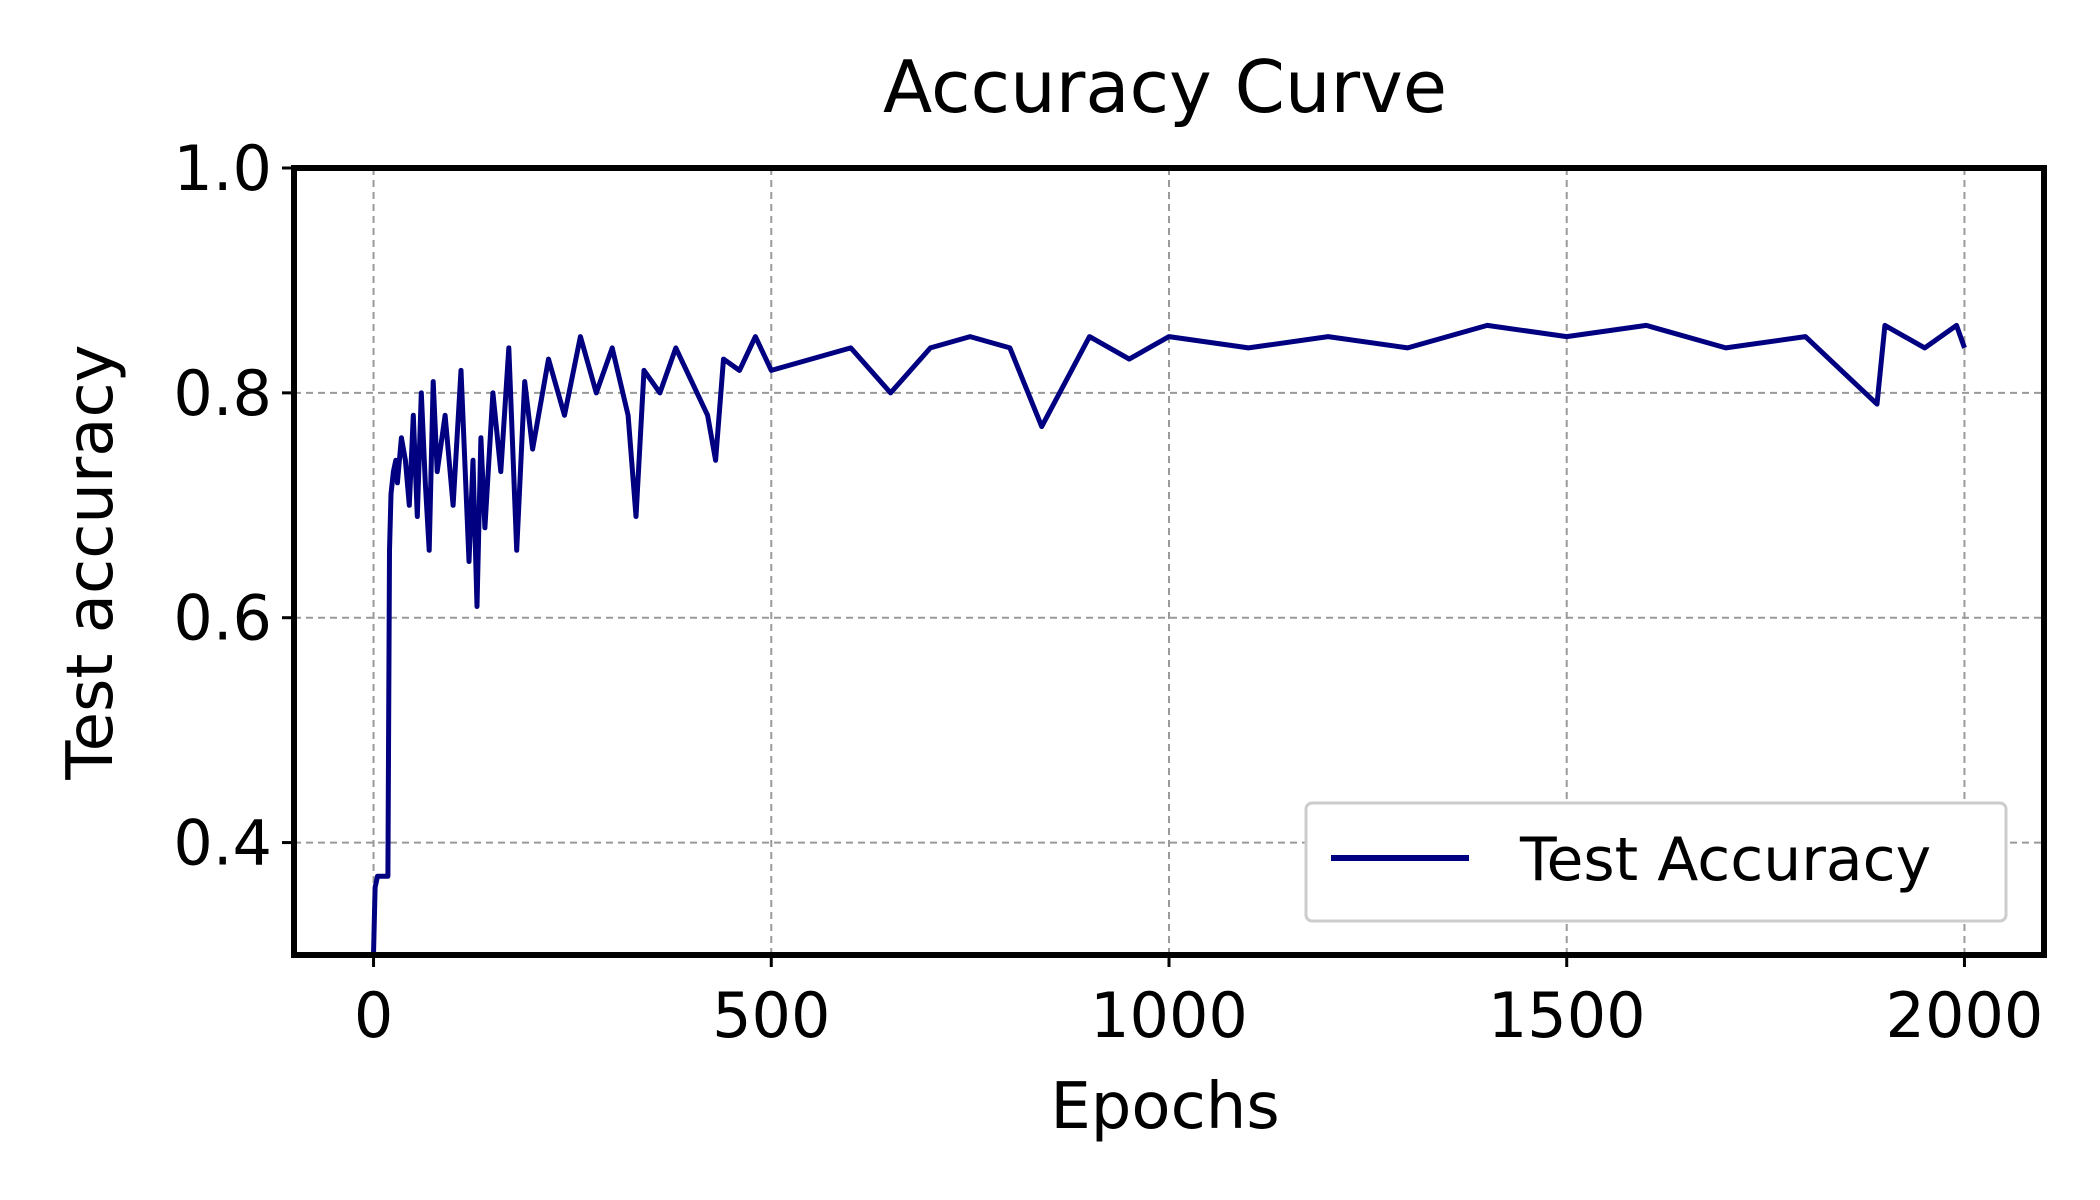 This screenshot has width=2100, height=1200. What do you see at coordinates (1164, 1107) in the screenshot?
I see `x-axis-label: Epochs` at bounding box center [1164, 1107].